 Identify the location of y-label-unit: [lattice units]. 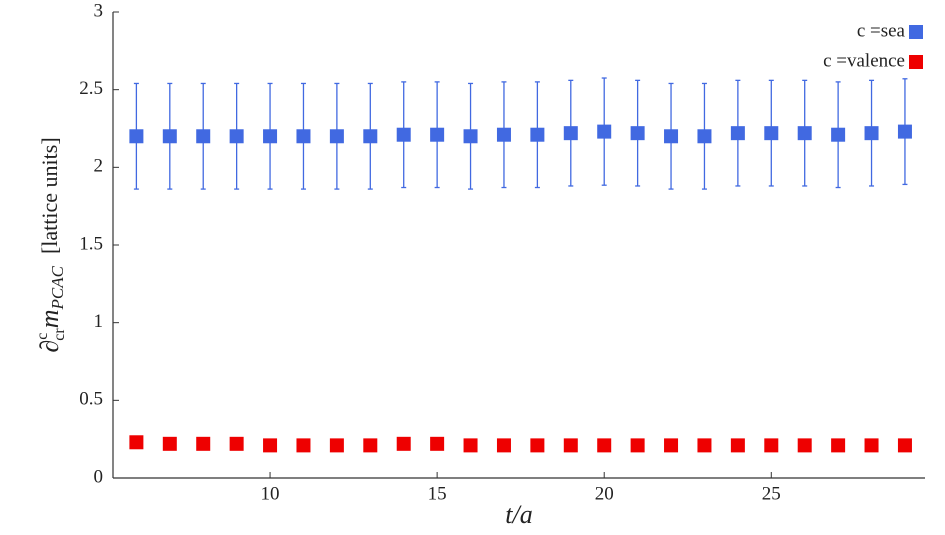
(49, 195).